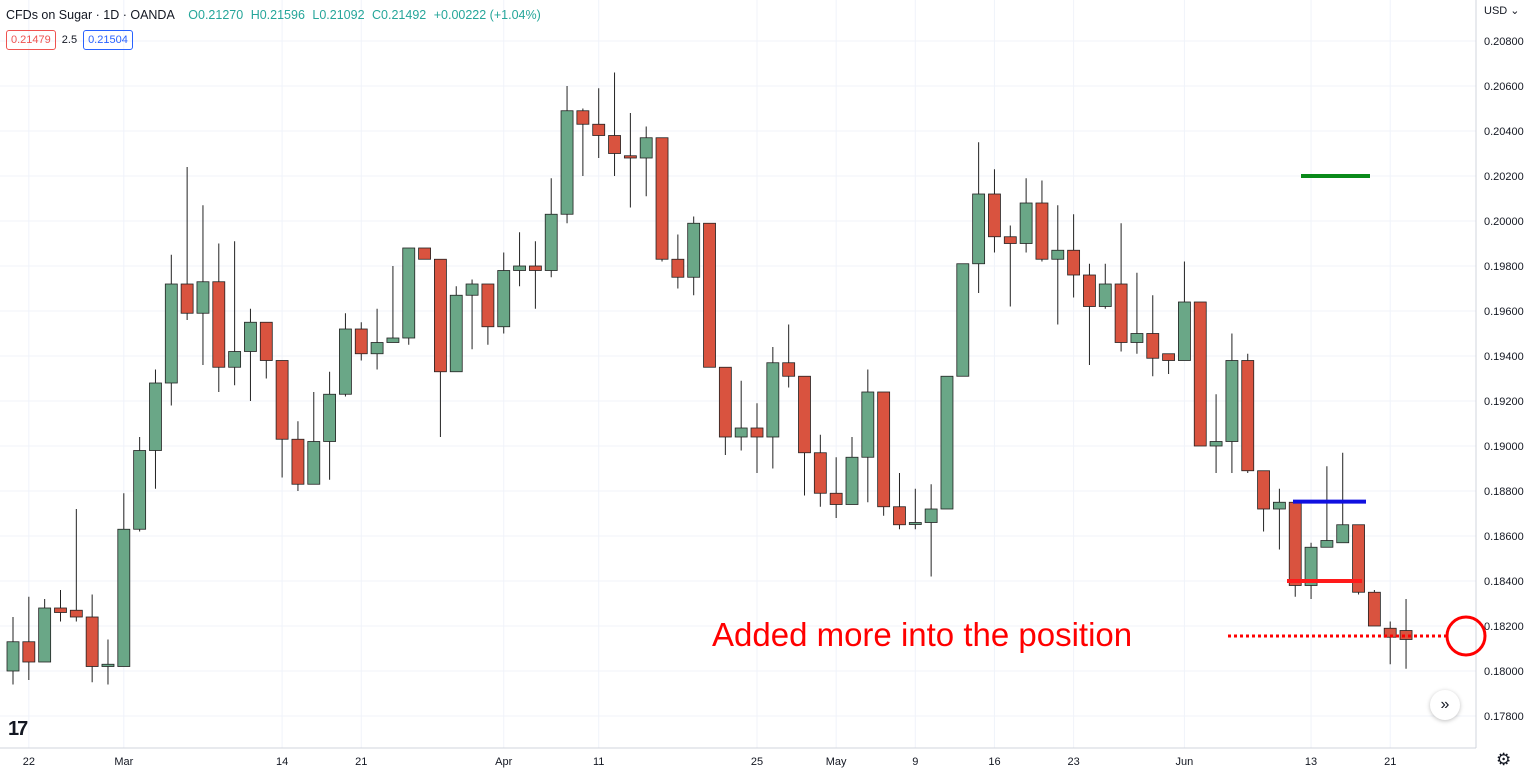  Describe the element at coordinates (1504, 132) in the screenshot. I see `price-tick-label: 0.20400` at that location.